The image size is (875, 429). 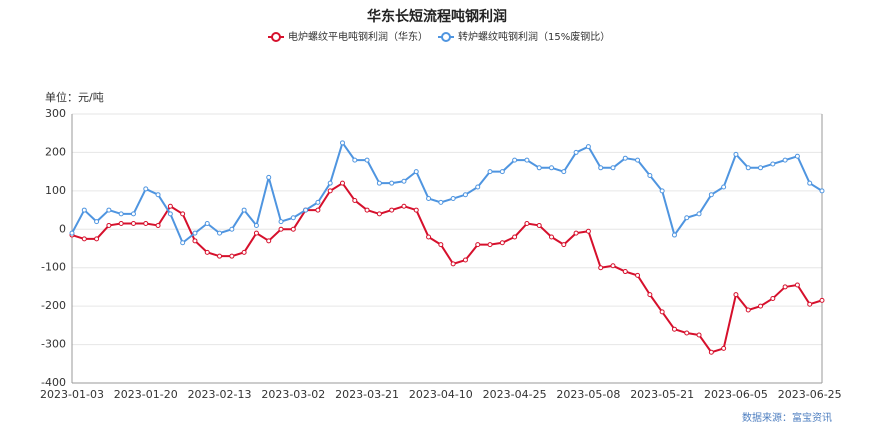 What do you see at coordinates (72, 394) in the screenshot?
I see `x-tick-label: 2023-01-03` at bounding box center [72, 394].